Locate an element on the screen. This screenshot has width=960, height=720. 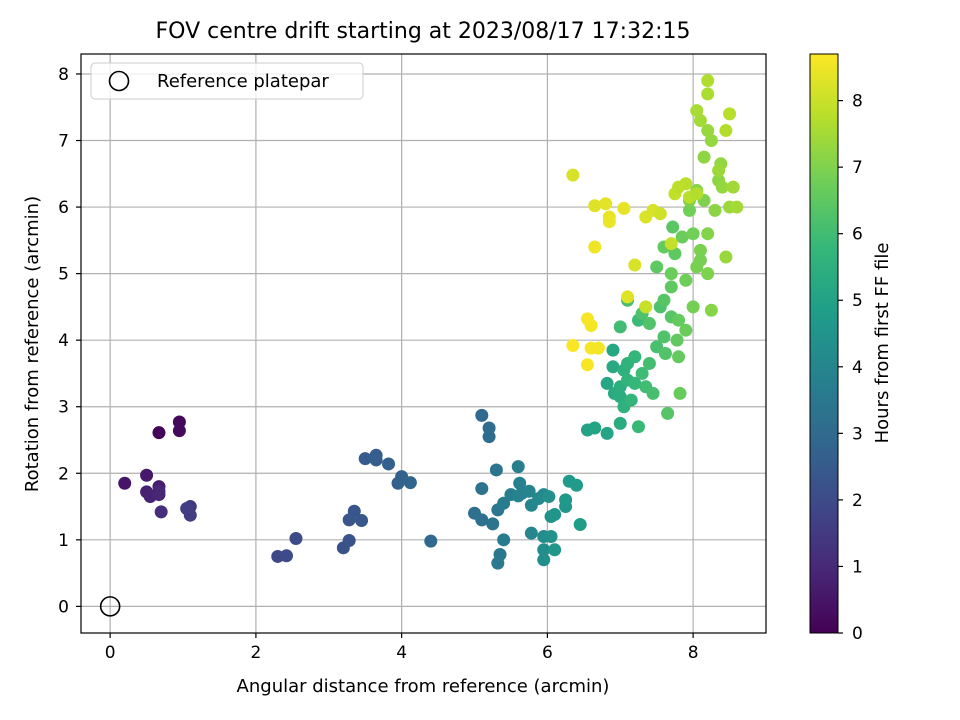
y-tick-label: 4 is located at coordinates (63, 341).